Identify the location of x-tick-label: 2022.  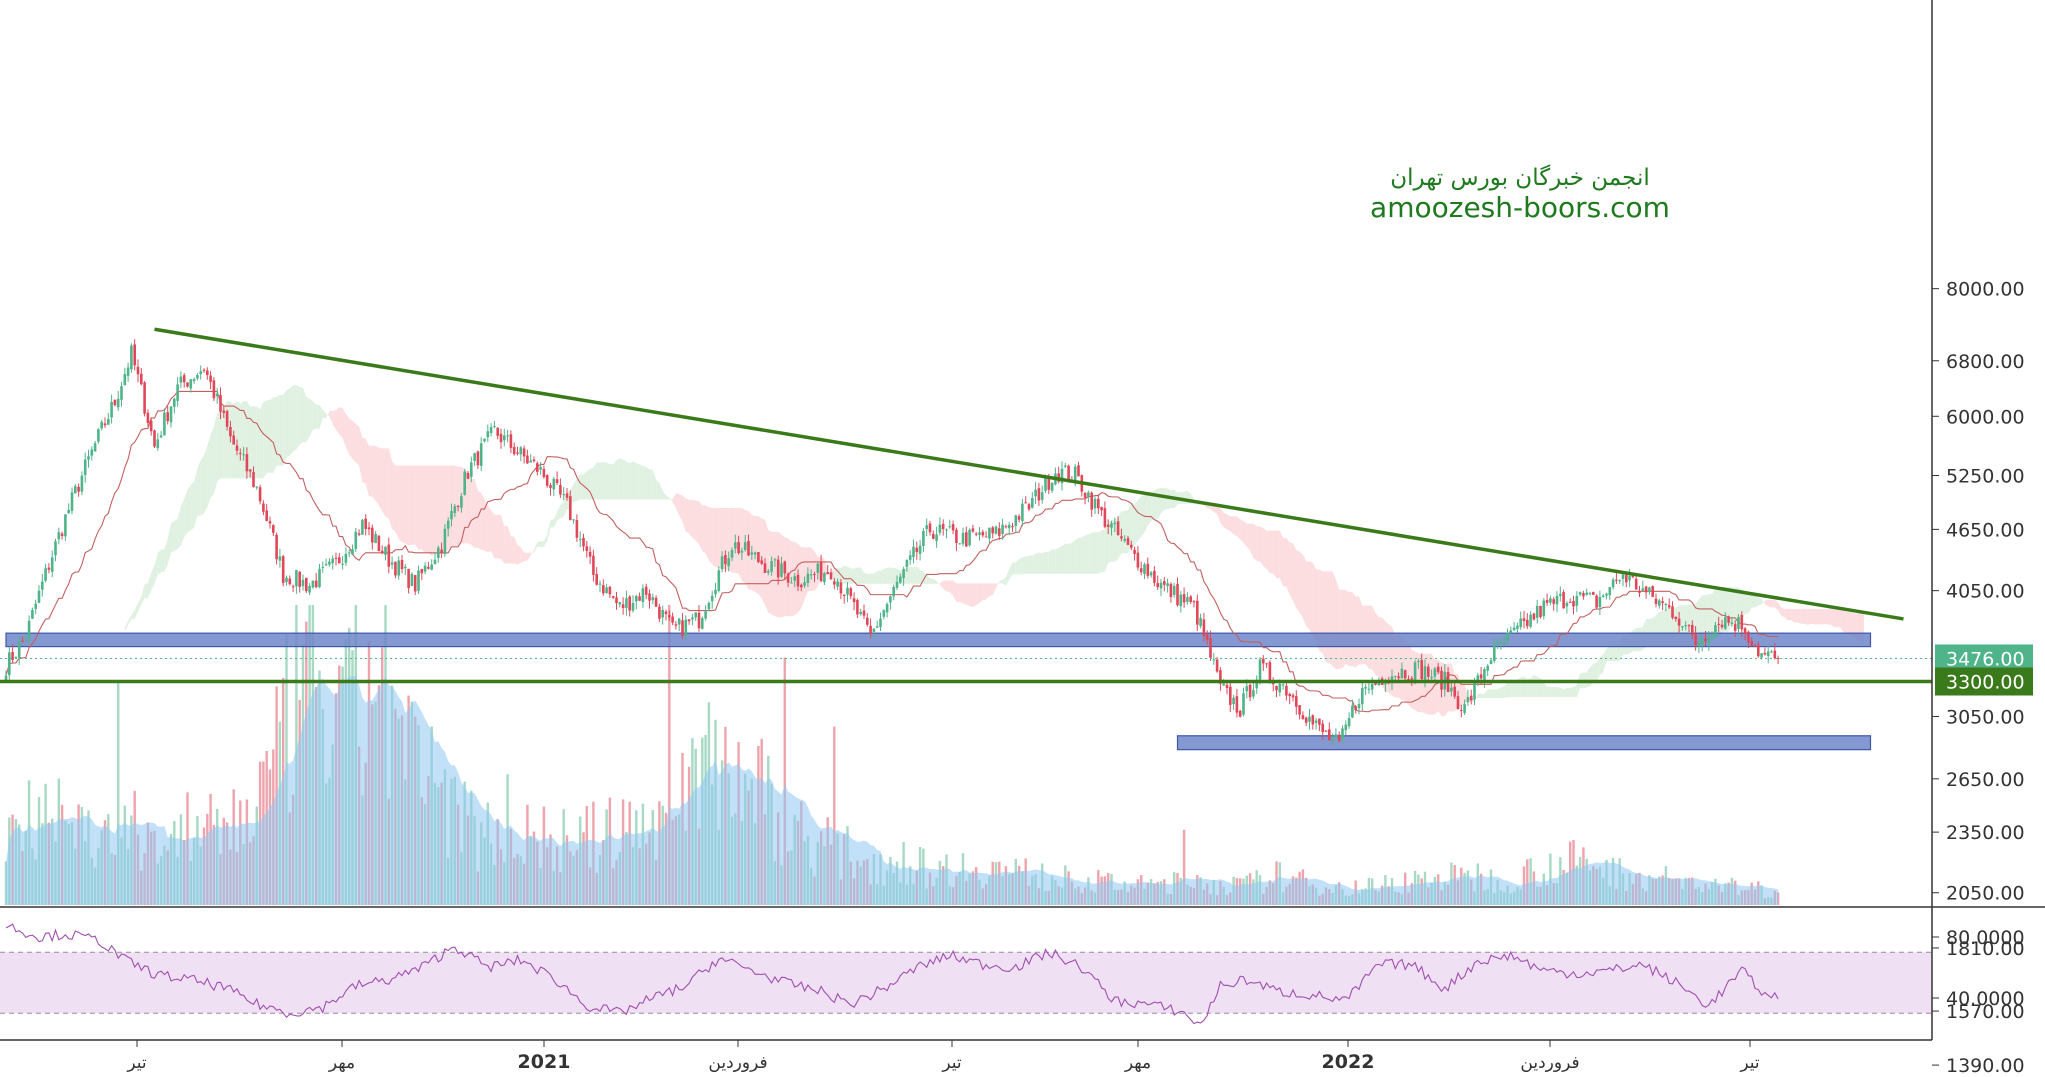
(1348, 1062).